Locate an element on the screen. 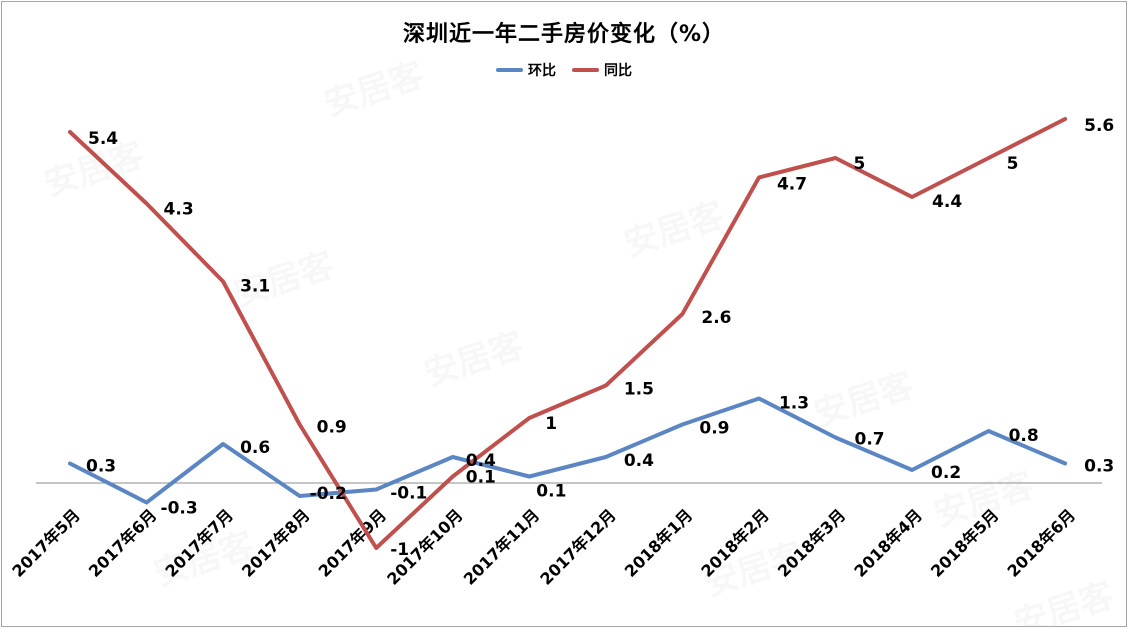 The image size is (1128, 628). mom-data-label: 0.8 is located at coordinates (1024, 436).